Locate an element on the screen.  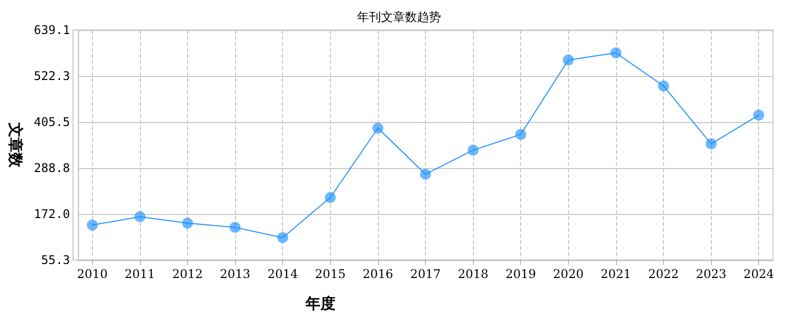
x-tick-label: 2017 is located at coordinates (425, 274).